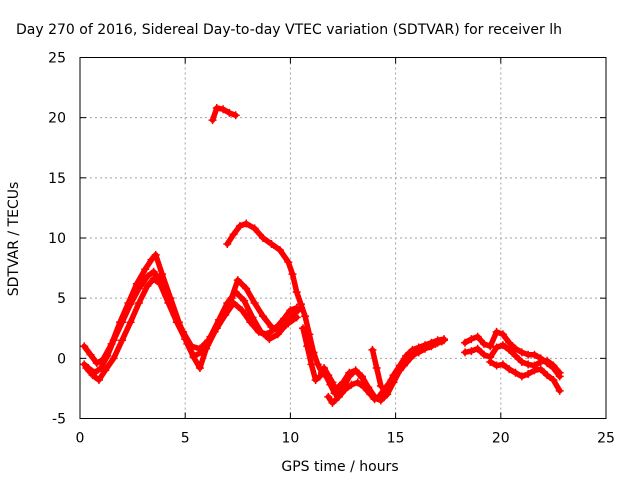 This screenshot has width=640, height=480. Describe the element at coordinates (14, 239) in the screenshot. I see `y-axis-label: SDTVAR / TECUs` at that location.